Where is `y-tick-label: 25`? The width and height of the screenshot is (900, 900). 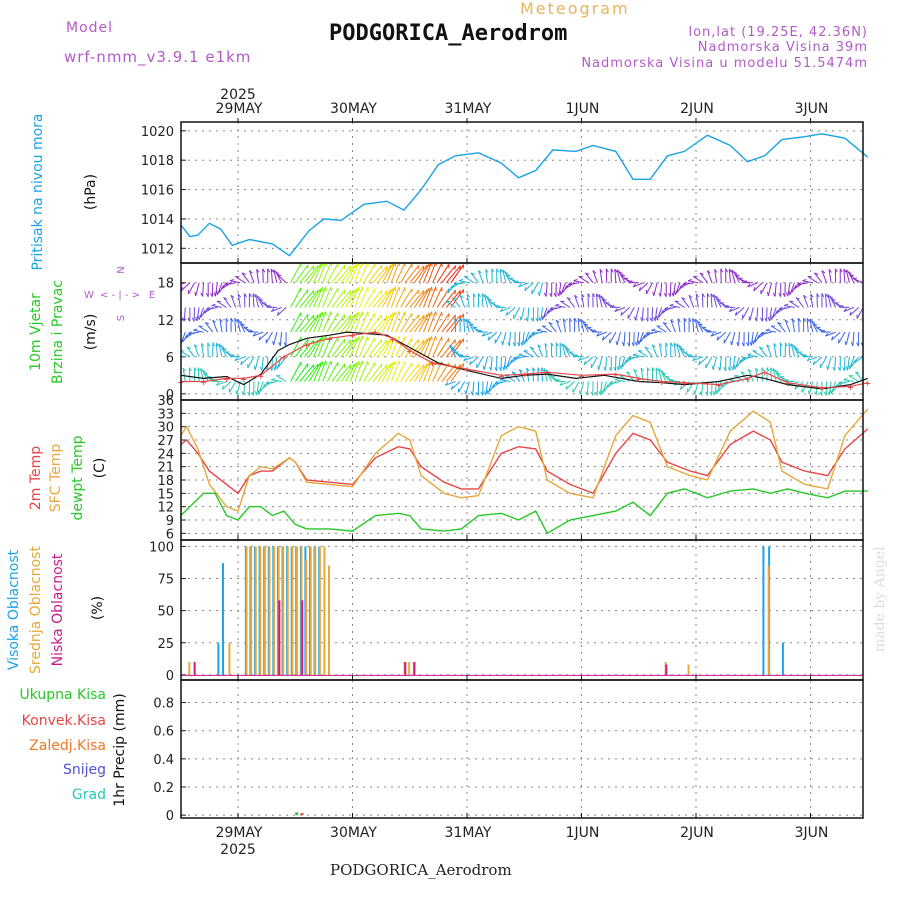
y-tick-label: 25 is located at coordinates (165, 644).